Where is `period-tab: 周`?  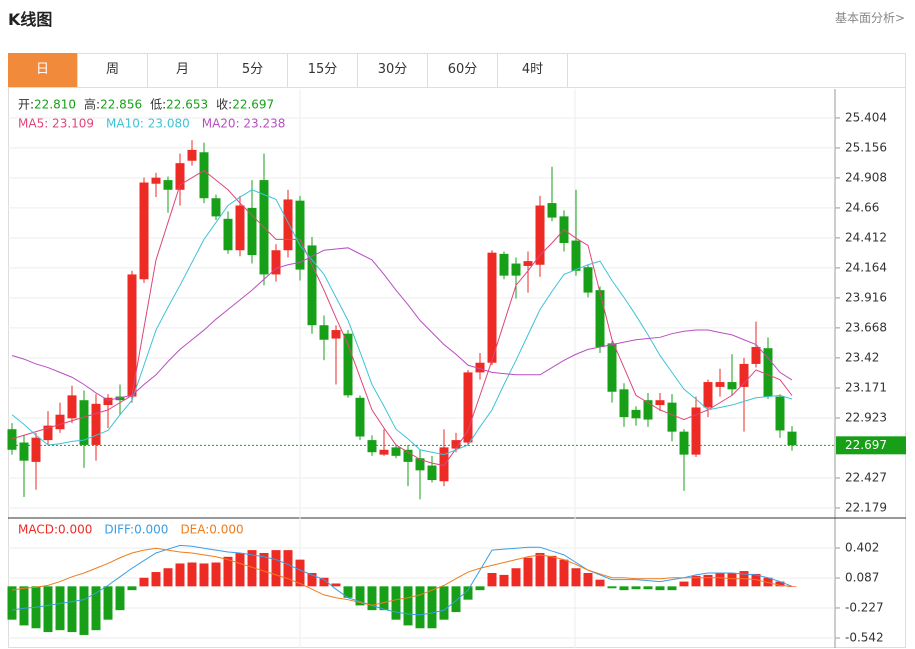 period-tab: 周 is located at coordinates (113, 70).